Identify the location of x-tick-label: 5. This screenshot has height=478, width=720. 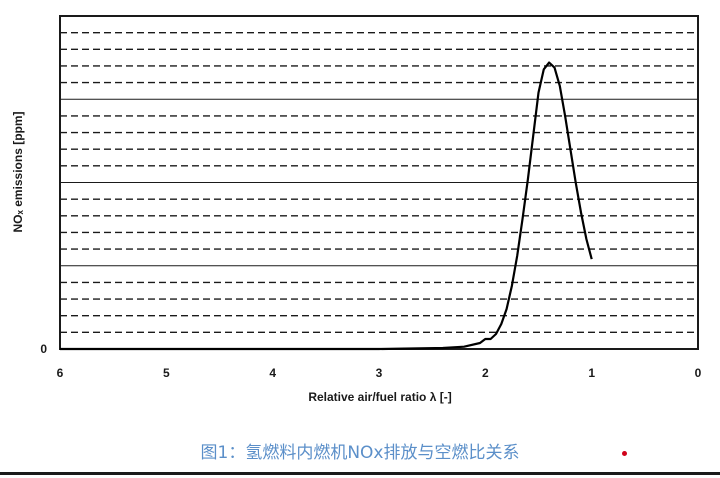
(166, 373).